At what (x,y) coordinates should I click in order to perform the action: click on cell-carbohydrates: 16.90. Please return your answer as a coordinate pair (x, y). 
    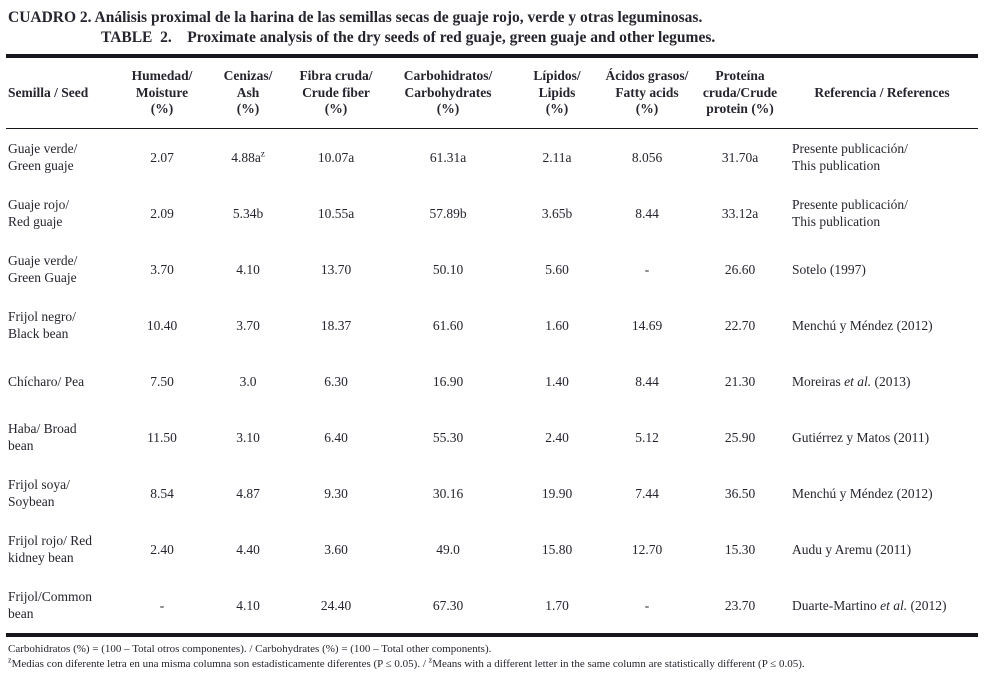
    Looking at the image, I should click on (448, 381).